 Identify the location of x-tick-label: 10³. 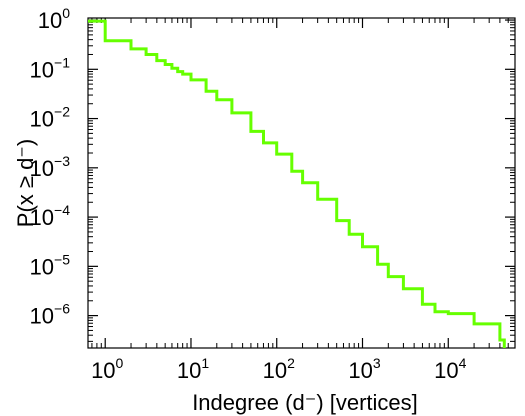
(364, 369).